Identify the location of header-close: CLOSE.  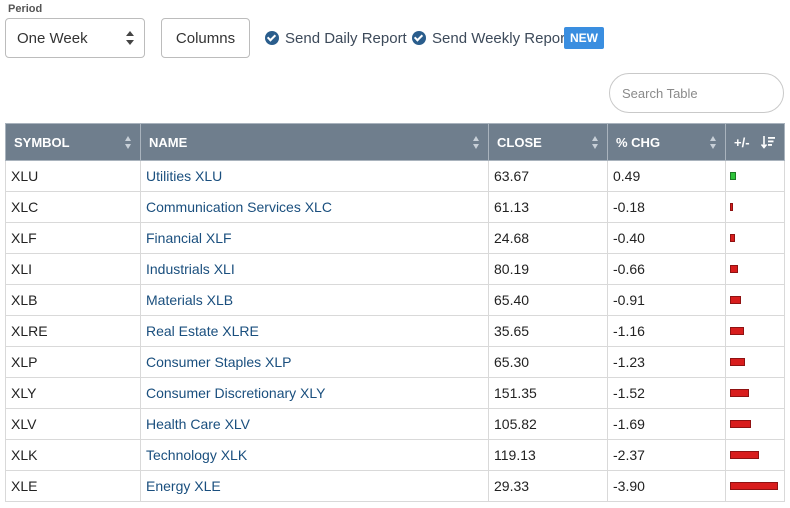
(548, 142).